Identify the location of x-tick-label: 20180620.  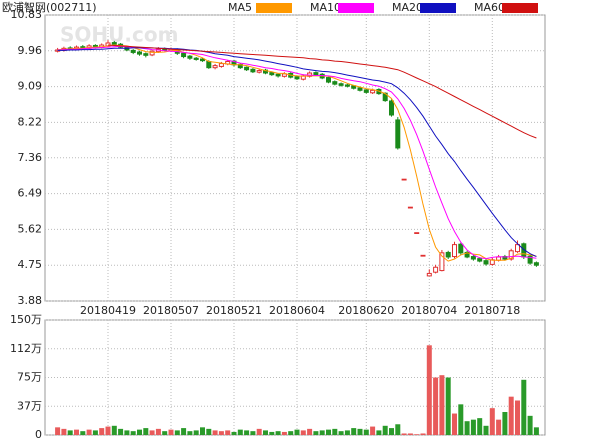
(366, 310).